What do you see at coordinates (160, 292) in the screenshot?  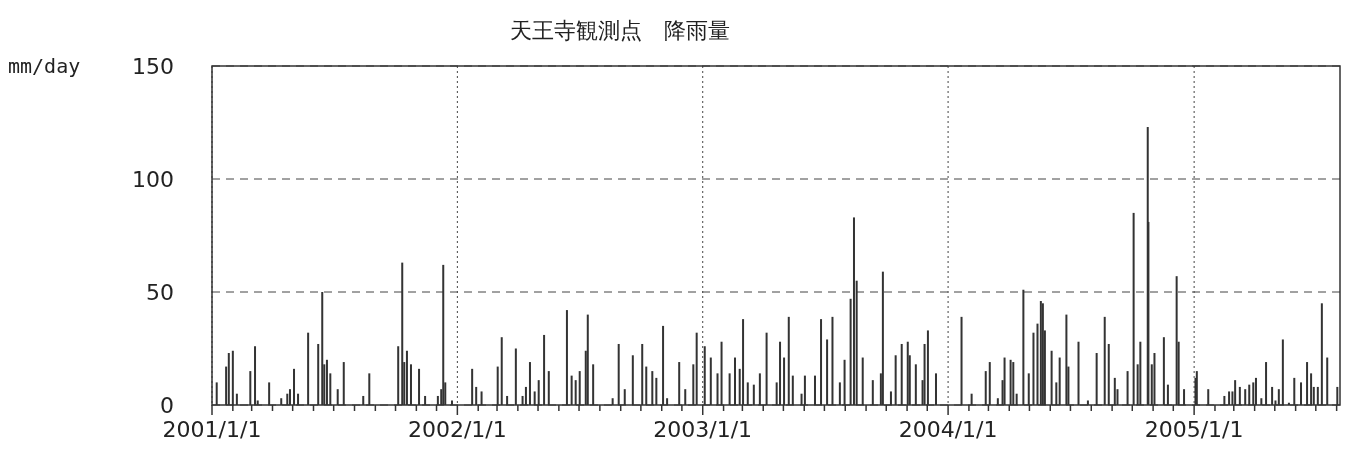 I see `y-tick-label: 50` at bounding box center [160, 292].